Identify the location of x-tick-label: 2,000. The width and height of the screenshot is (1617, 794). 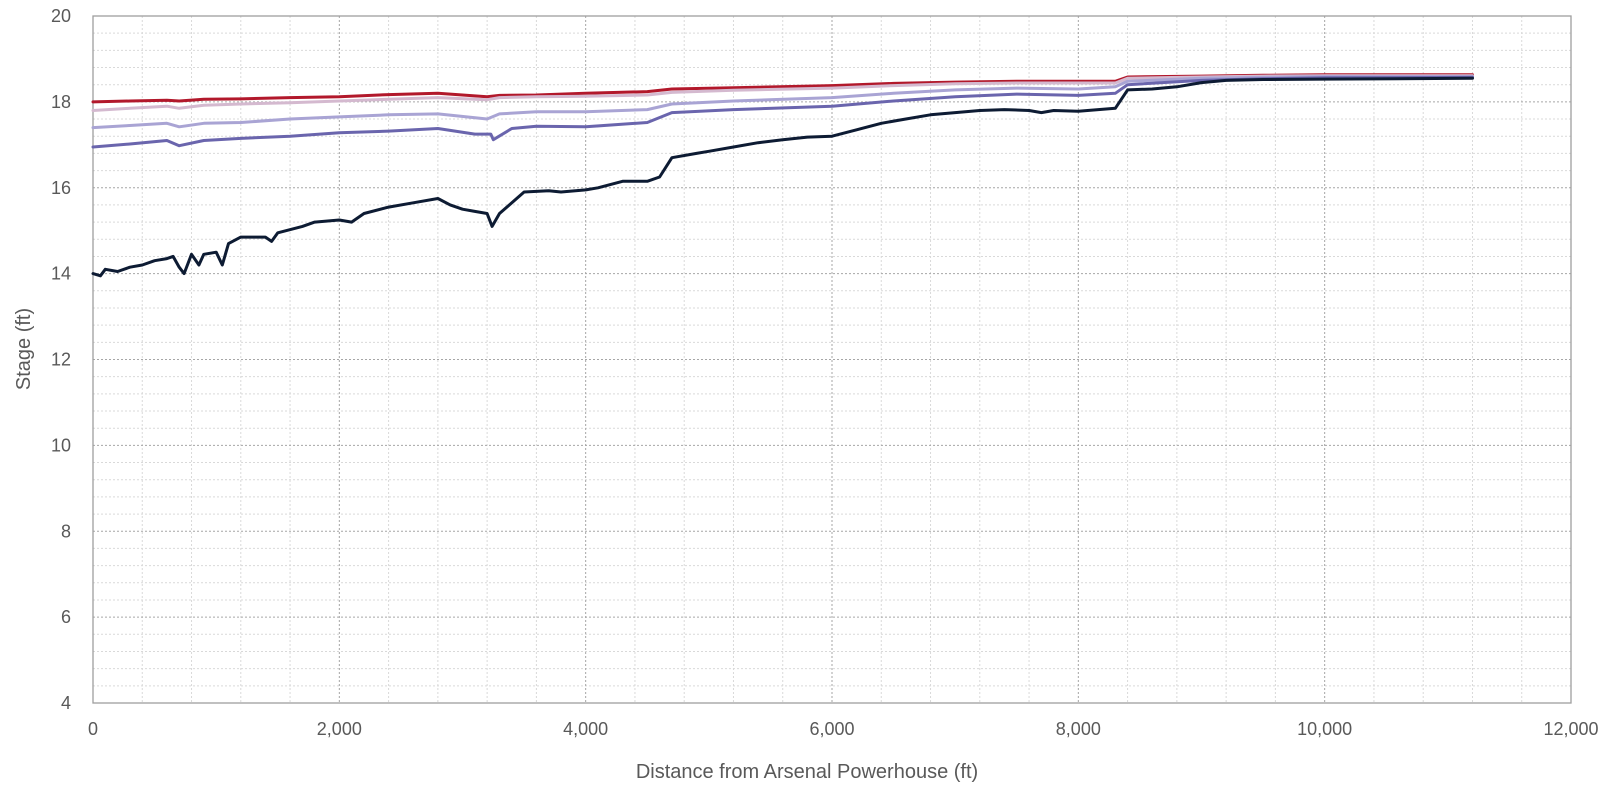
(339, 729).